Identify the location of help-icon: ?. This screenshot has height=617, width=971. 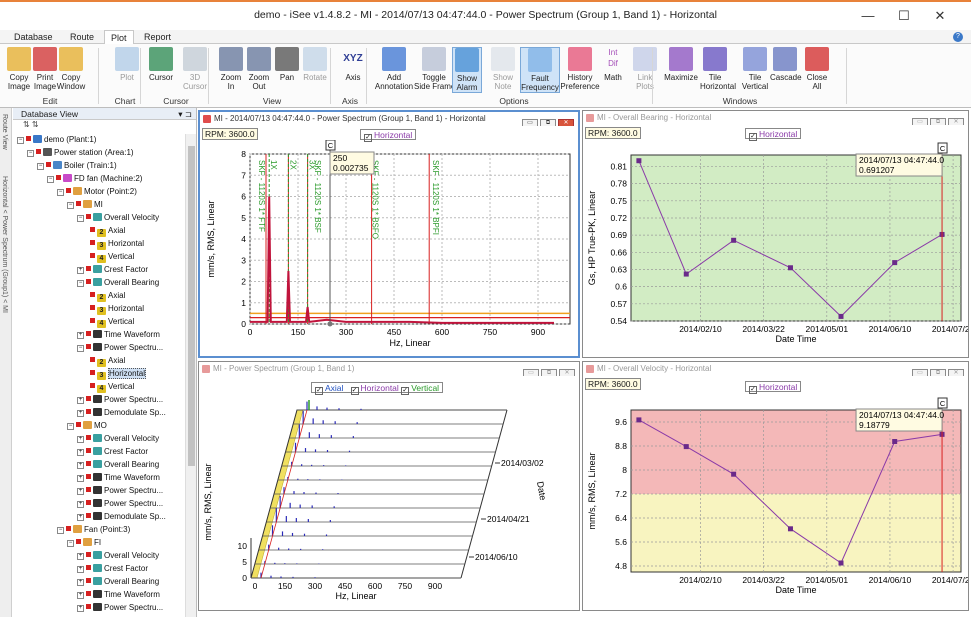
(958, 37).